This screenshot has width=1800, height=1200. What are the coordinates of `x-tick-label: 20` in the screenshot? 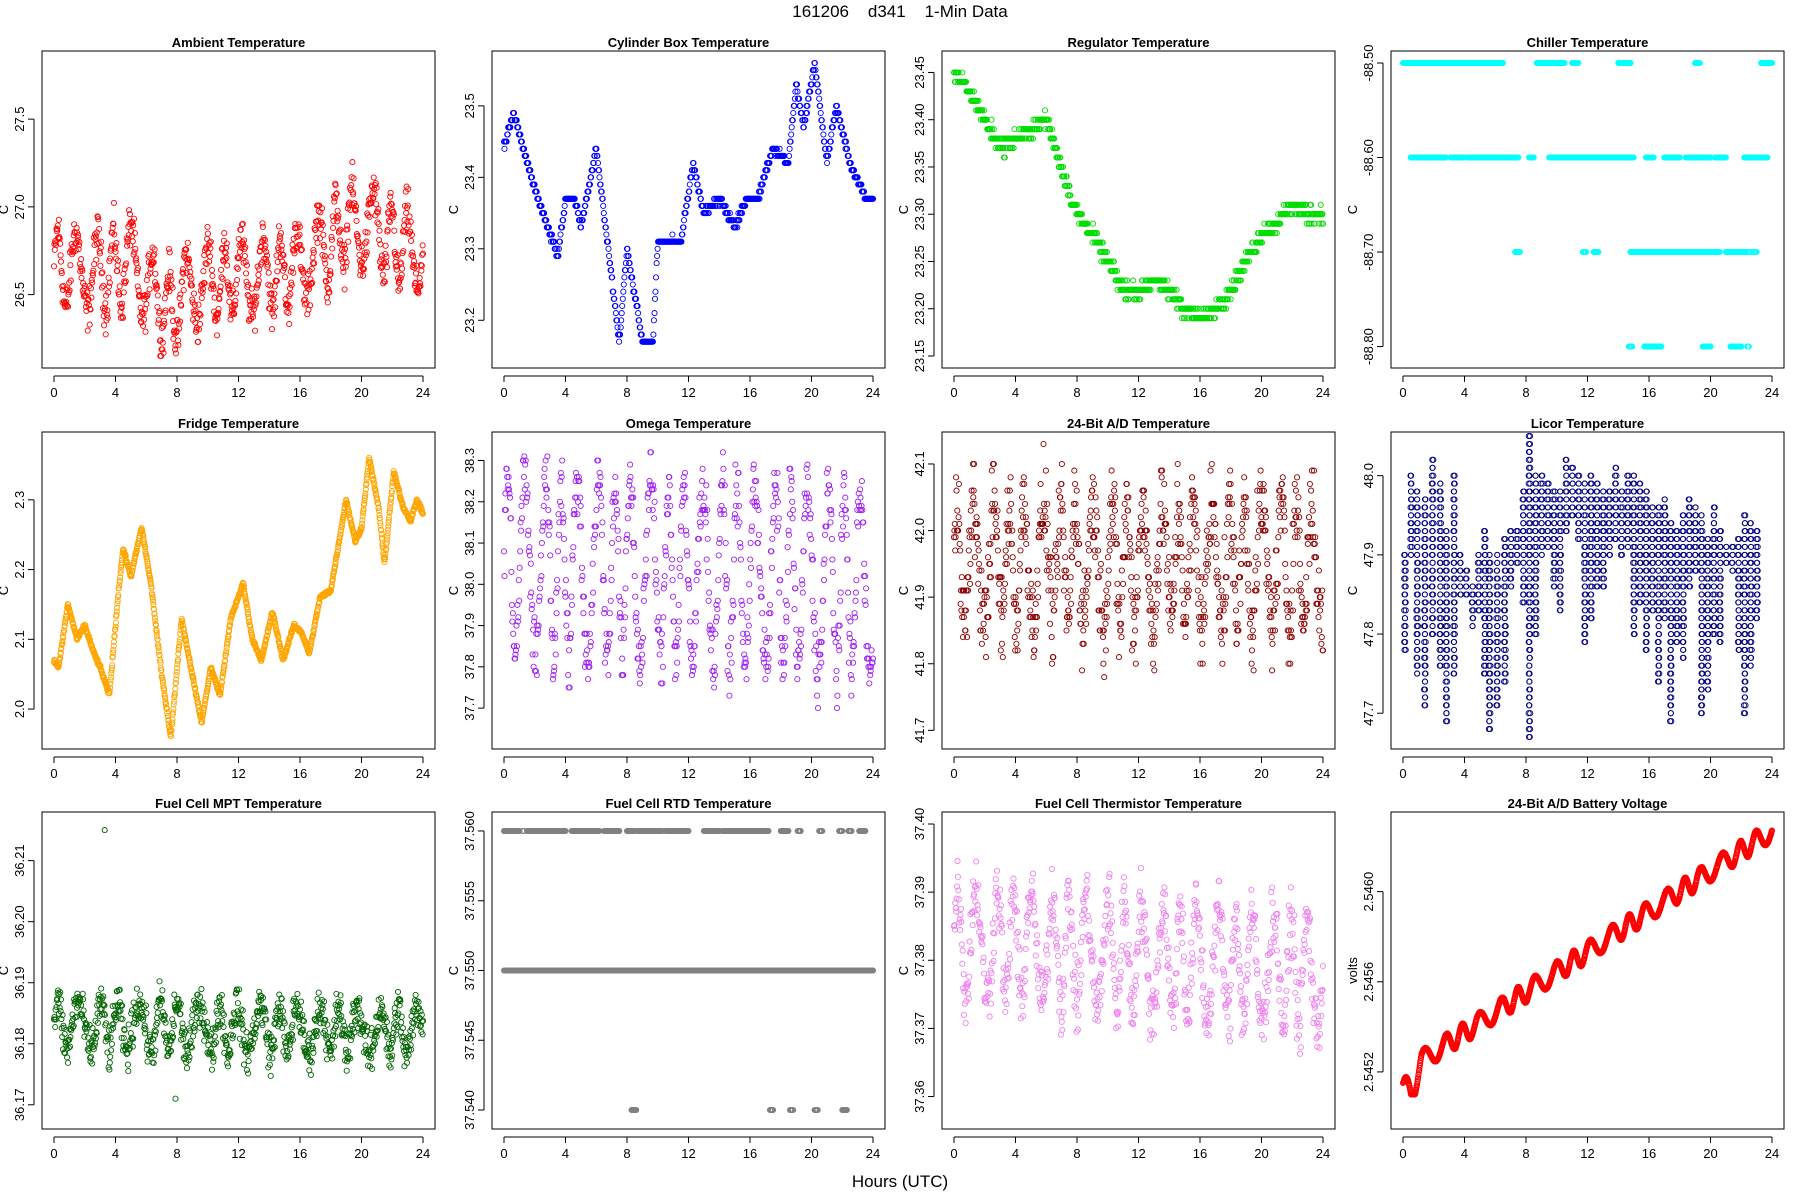 It's located at (811, 392).